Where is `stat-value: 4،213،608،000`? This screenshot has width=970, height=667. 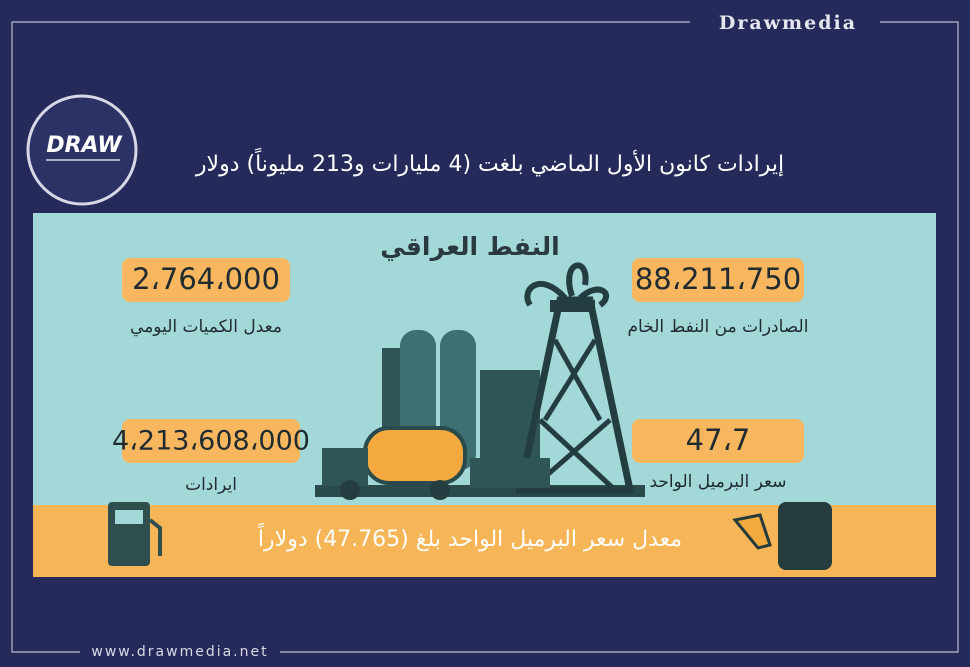 stat-value: 4،213،608،000 is located at coordinates (211, 441).